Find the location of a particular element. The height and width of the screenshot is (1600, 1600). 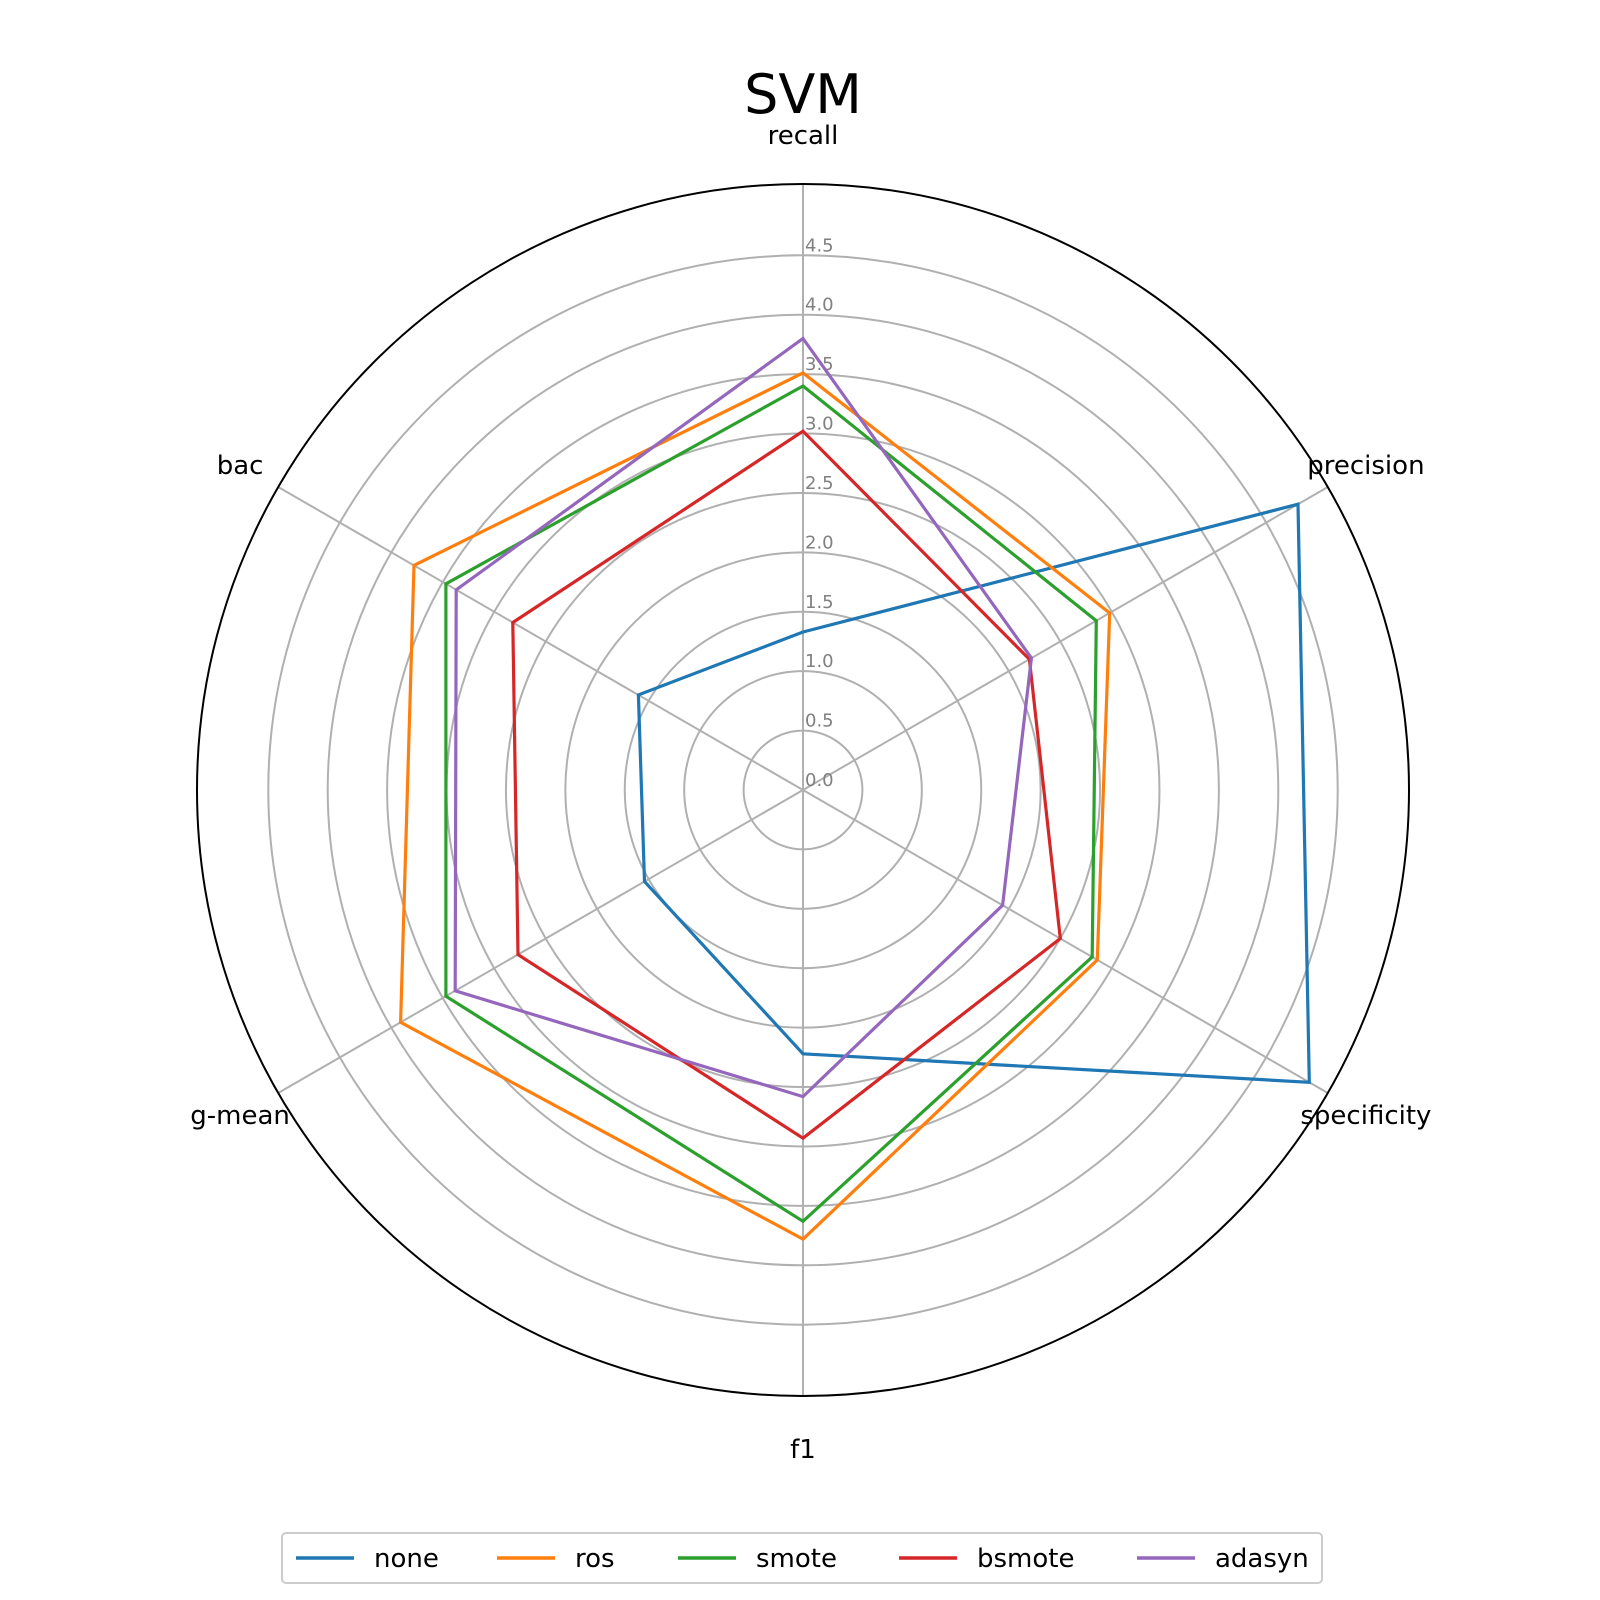

legend-label-bsmote: bsmote is located at coordinates (1025, 1559).